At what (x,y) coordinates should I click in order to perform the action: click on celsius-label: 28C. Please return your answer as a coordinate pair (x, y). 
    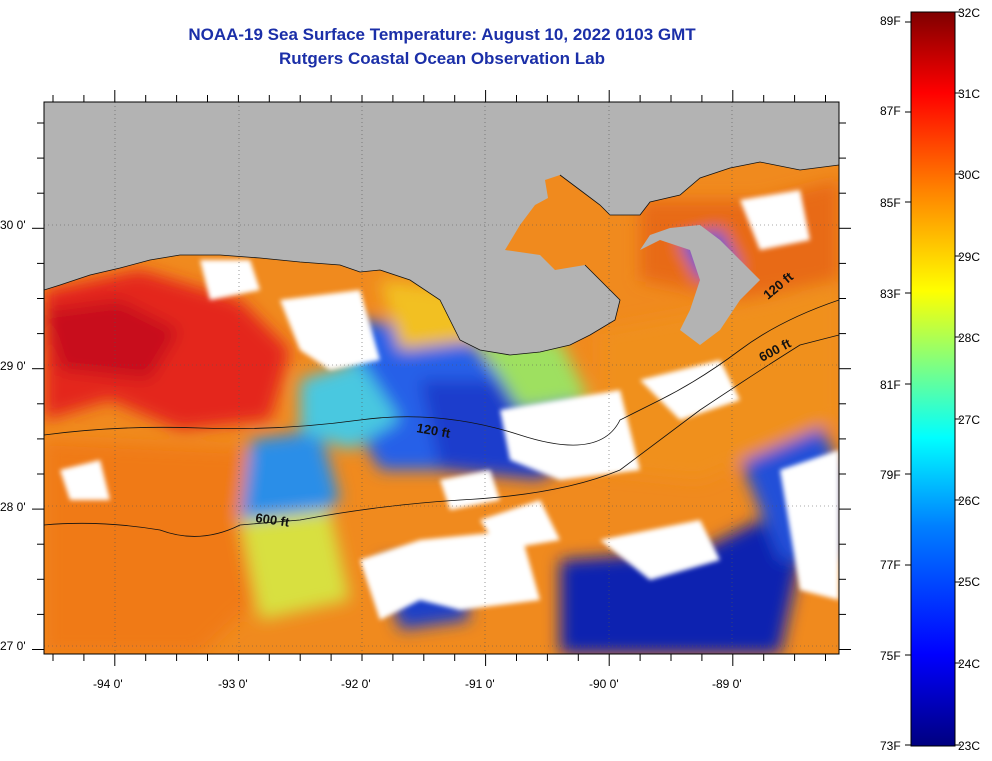
    Looking at the image, I should click on (969, 338).